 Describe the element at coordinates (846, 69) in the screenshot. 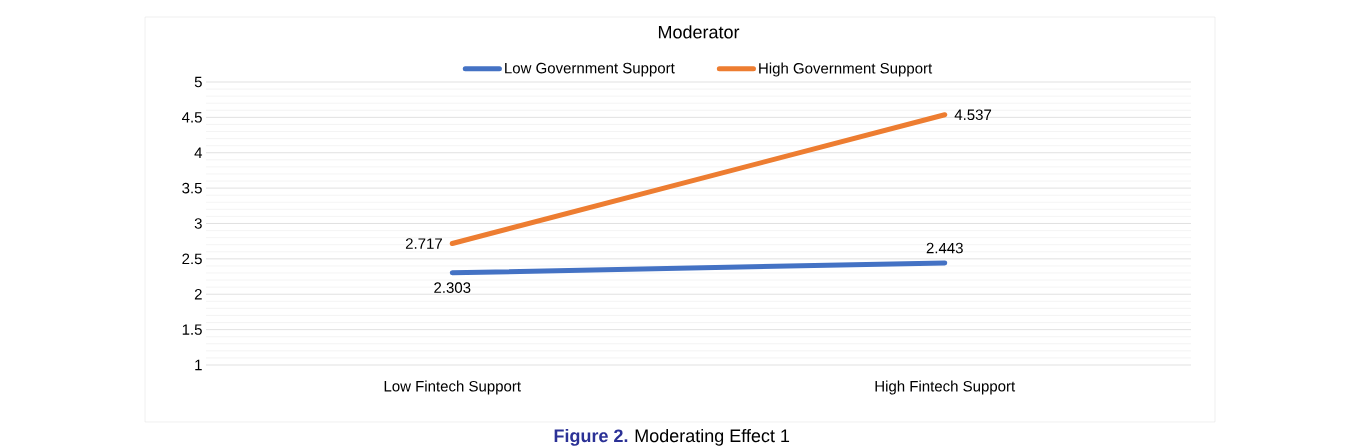

I see `legend-label: High Government Support` at that location.